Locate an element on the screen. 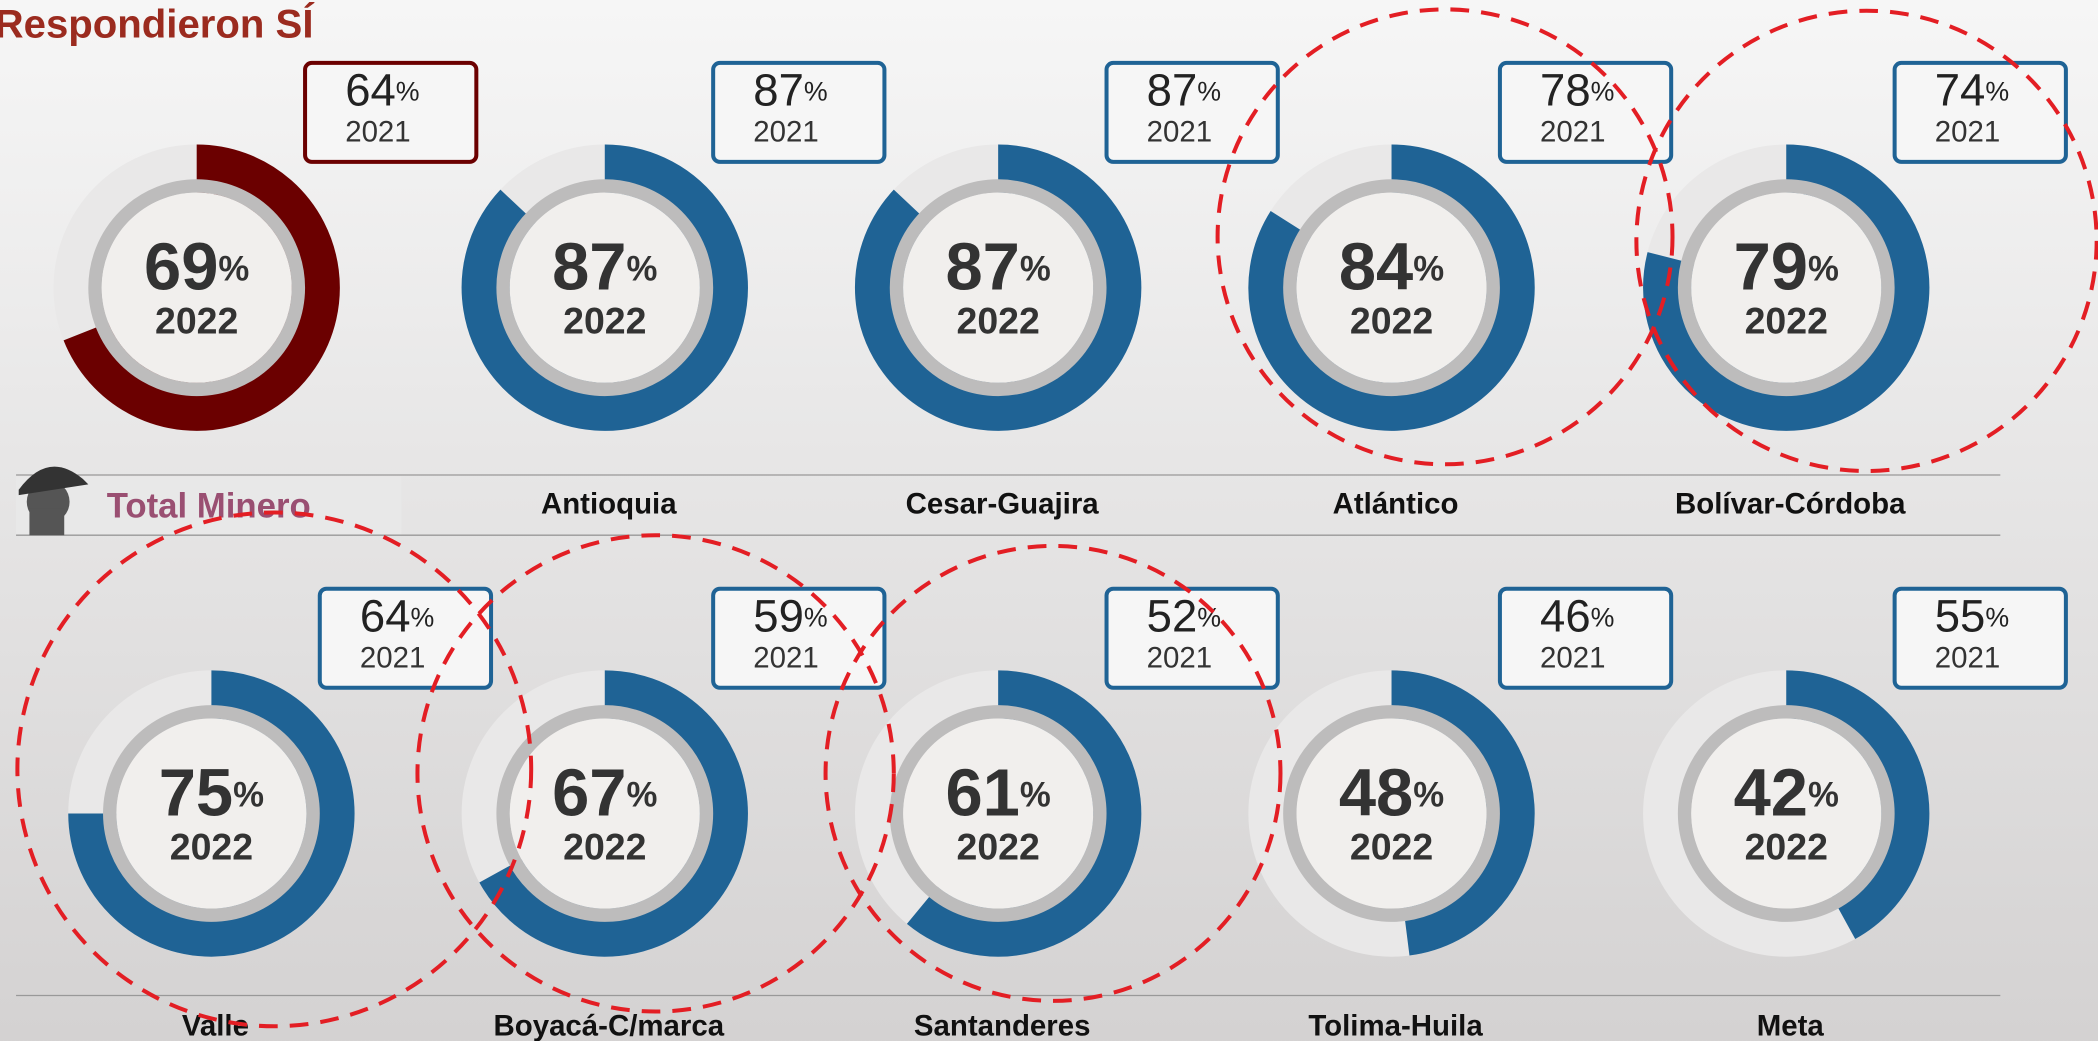 The width and height of the screenshot is (2098, 1041). value-text: 48% is located at coordinates (1391, 792).